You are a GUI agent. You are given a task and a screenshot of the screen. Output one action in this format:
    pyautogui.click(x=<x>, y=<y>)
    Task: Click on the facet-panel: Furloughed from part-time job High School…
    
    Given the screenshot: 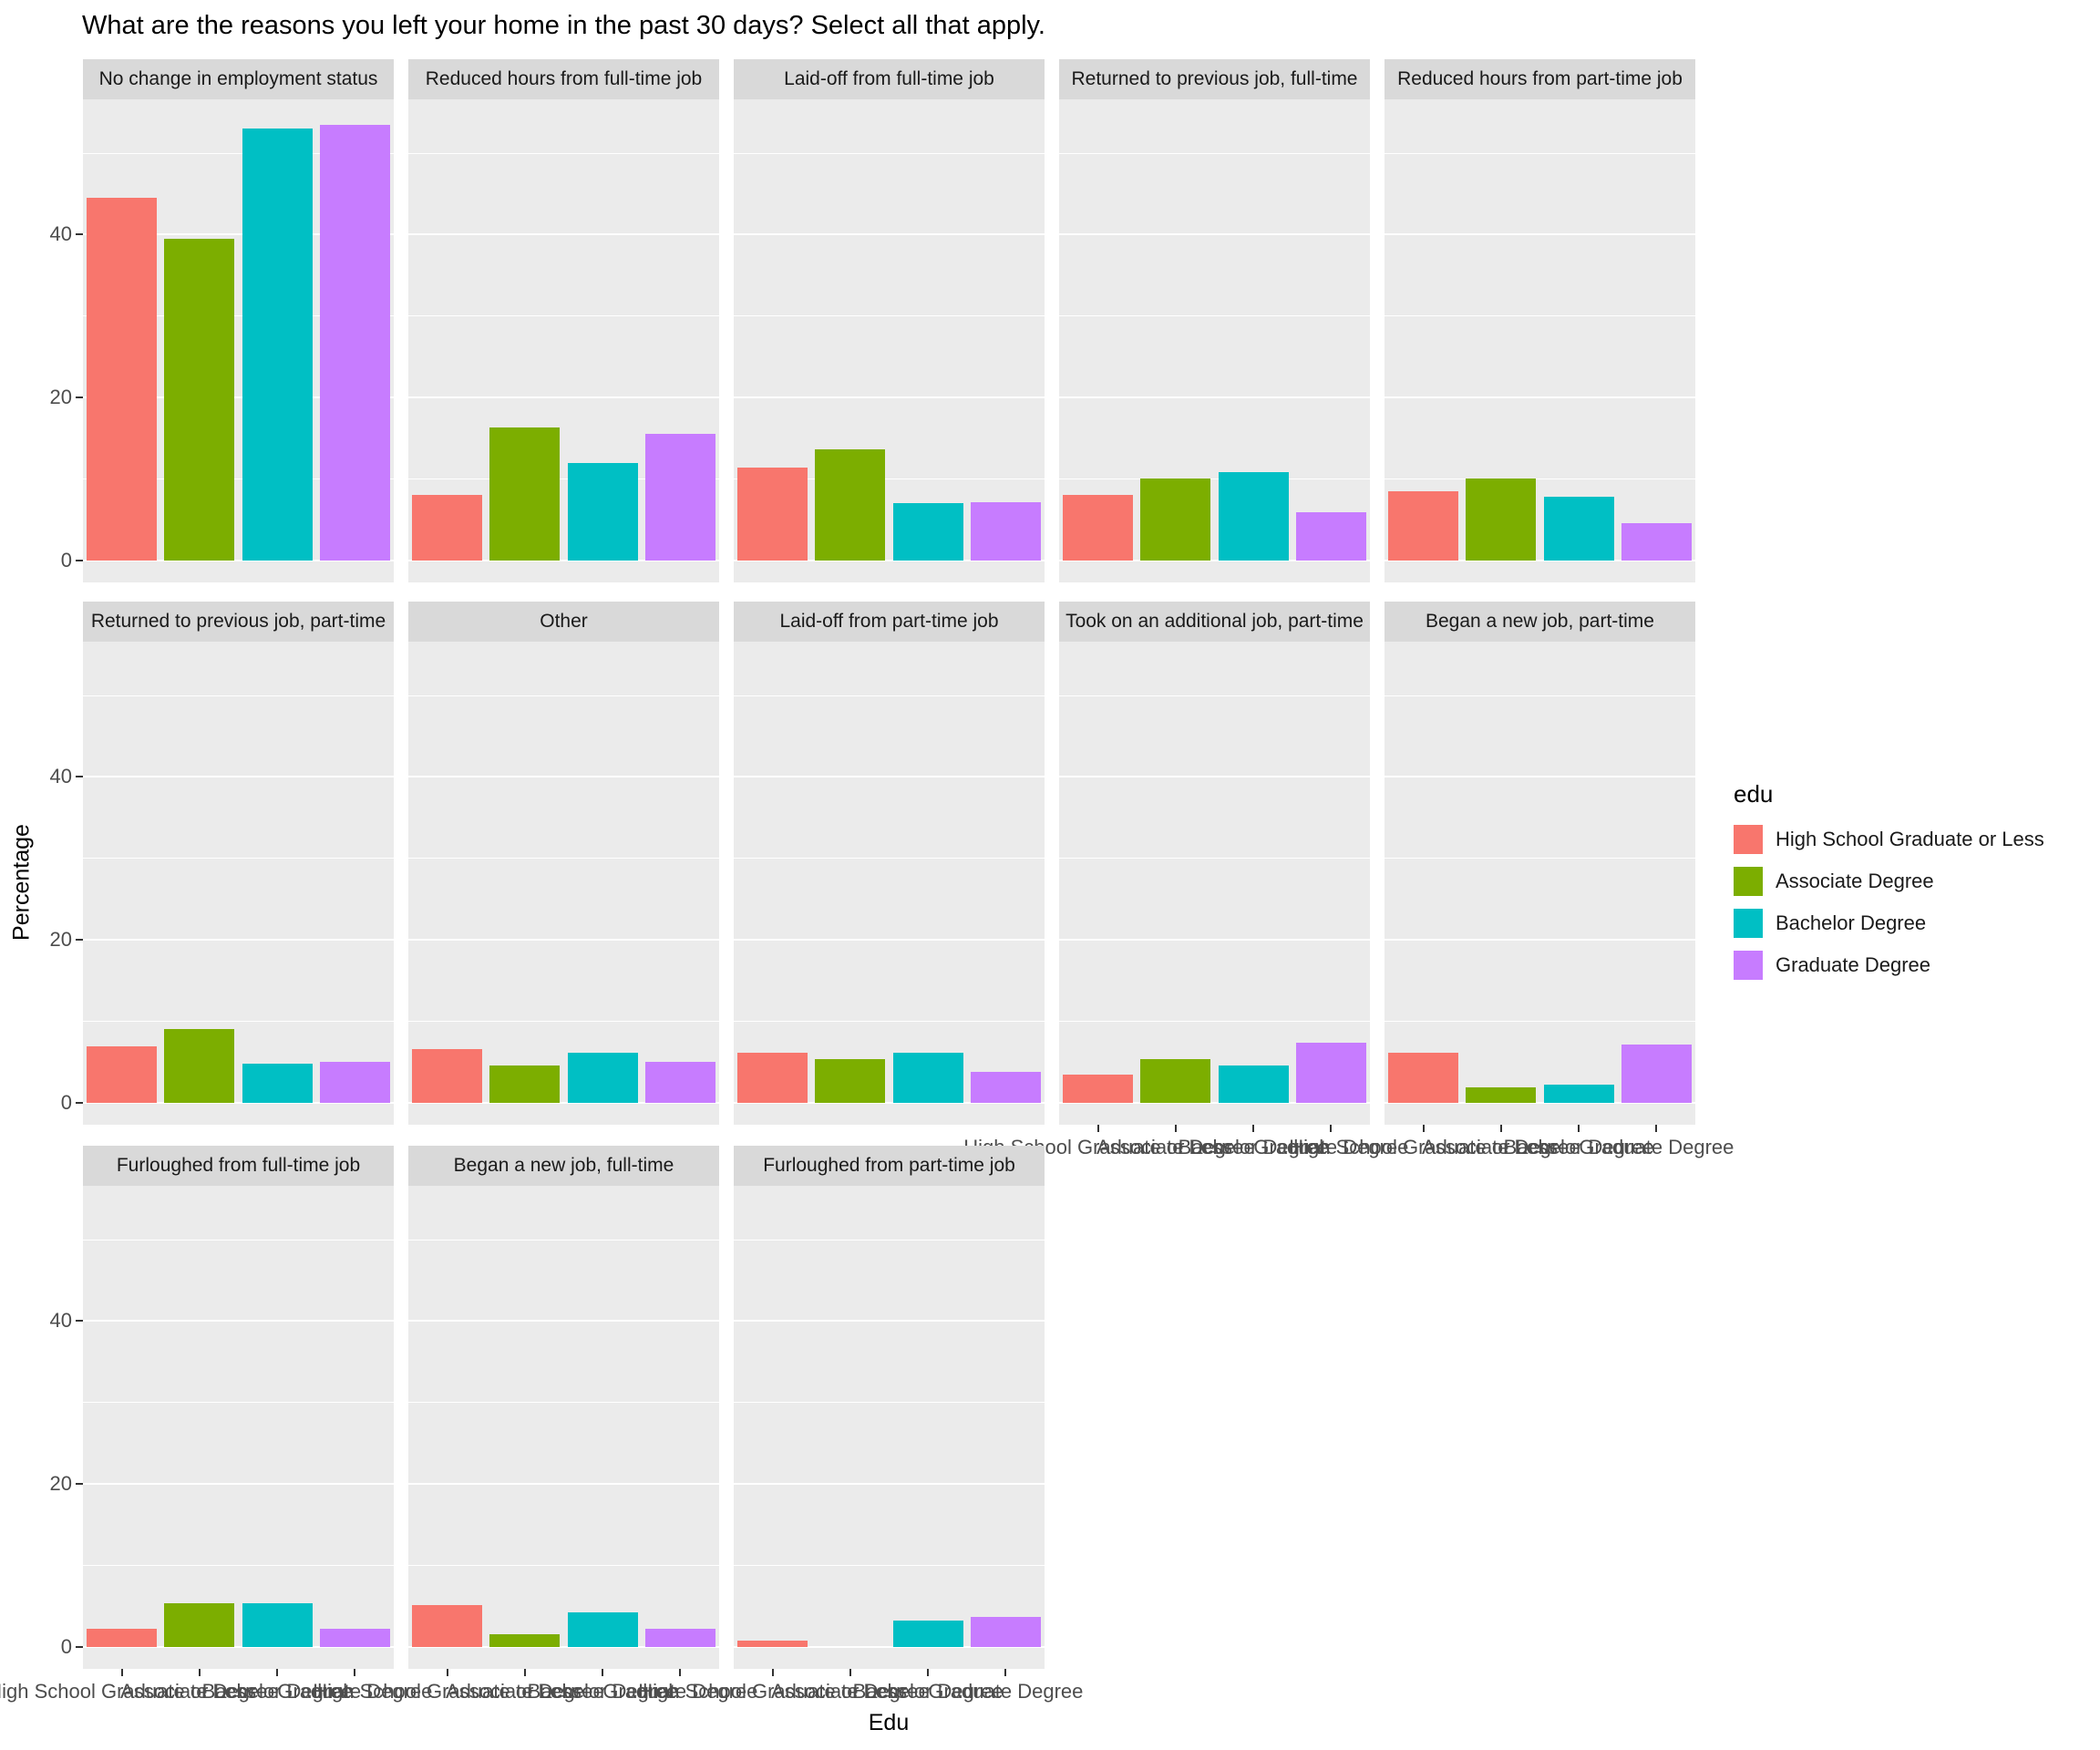 What is the action you would take?
    pyautogui.click(x=861, y=1425)
    